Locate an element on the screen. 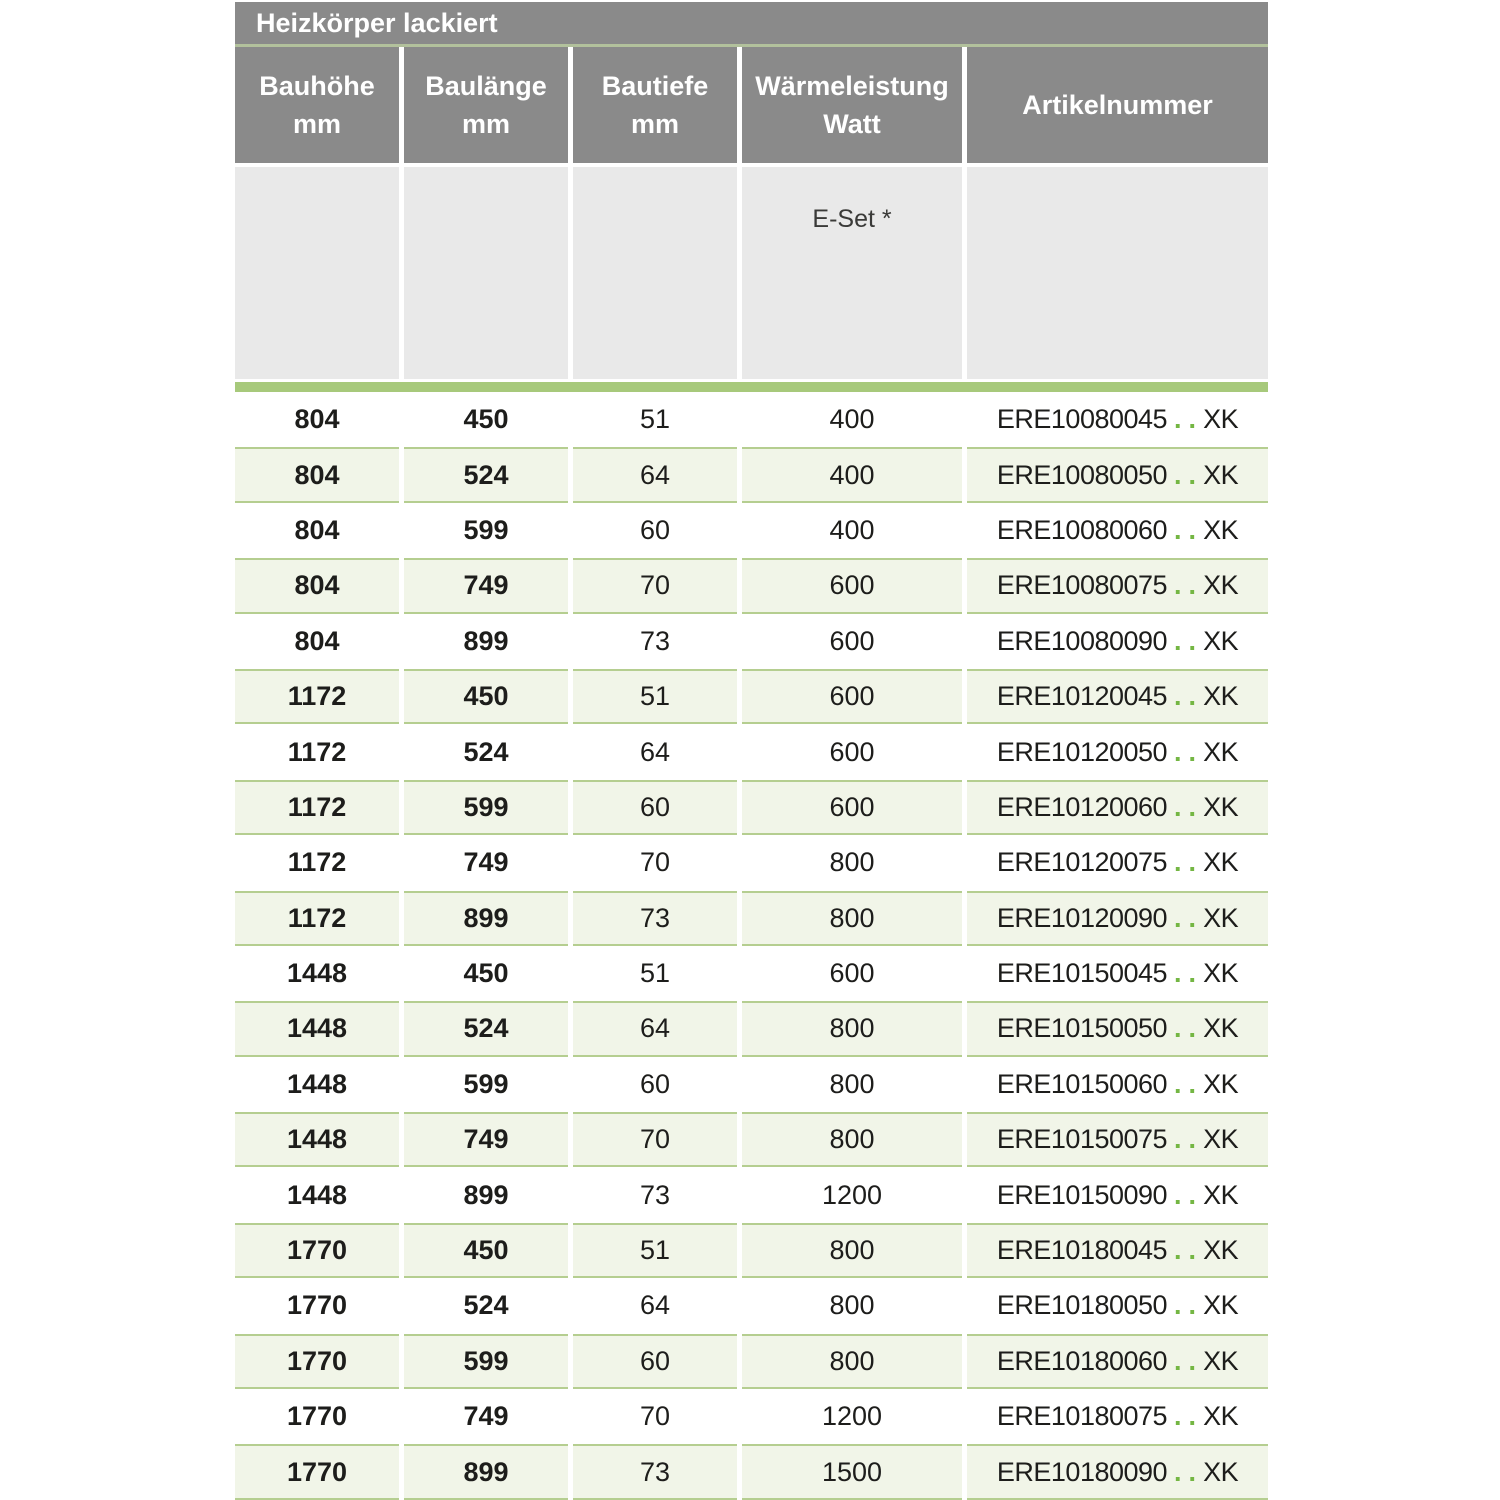  cell-artikelnummer: ERE10120050.. XK is located at coordinates (1117, 752).